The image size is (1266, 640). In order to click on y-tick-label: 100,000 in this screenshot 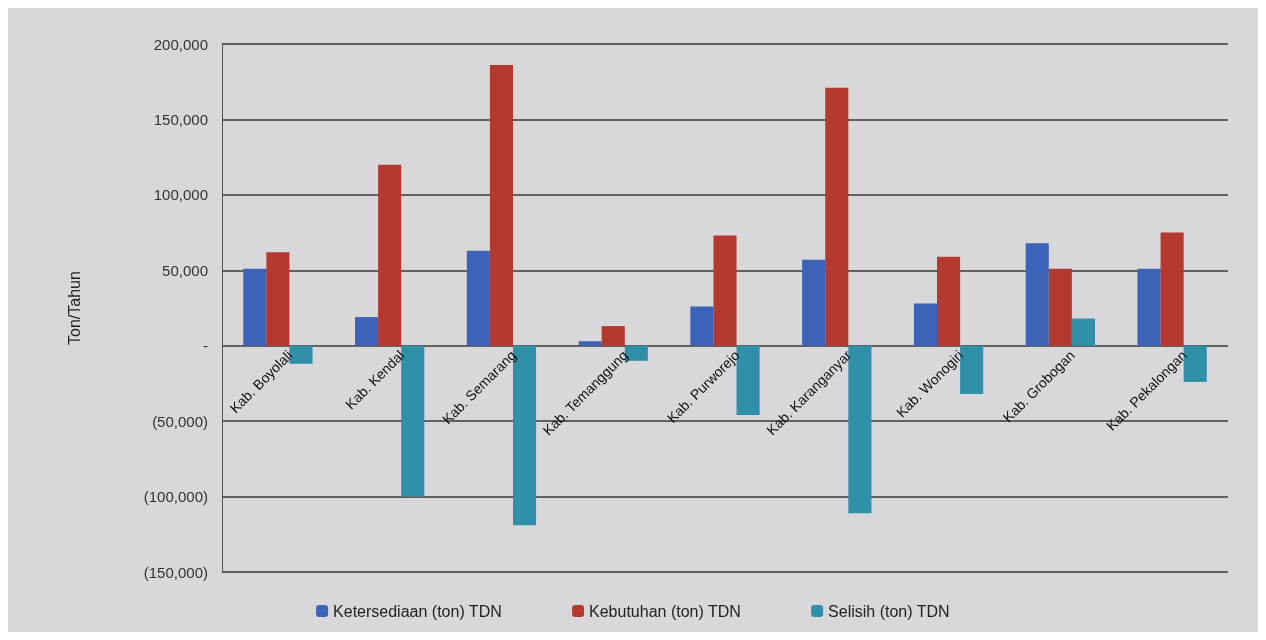, I will do `click(180, 195)`.